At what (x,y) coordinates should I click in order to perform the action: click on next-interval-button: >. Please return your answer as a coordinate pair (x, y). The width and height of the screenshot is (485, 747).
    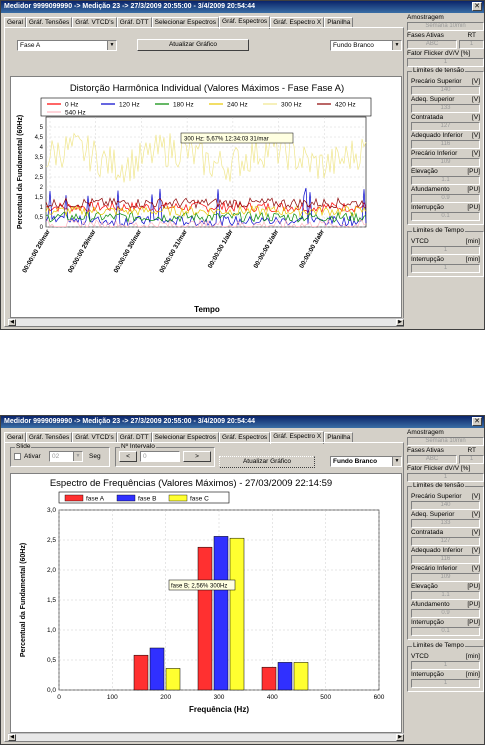
    Looking at the image, I should click on (197, 456).